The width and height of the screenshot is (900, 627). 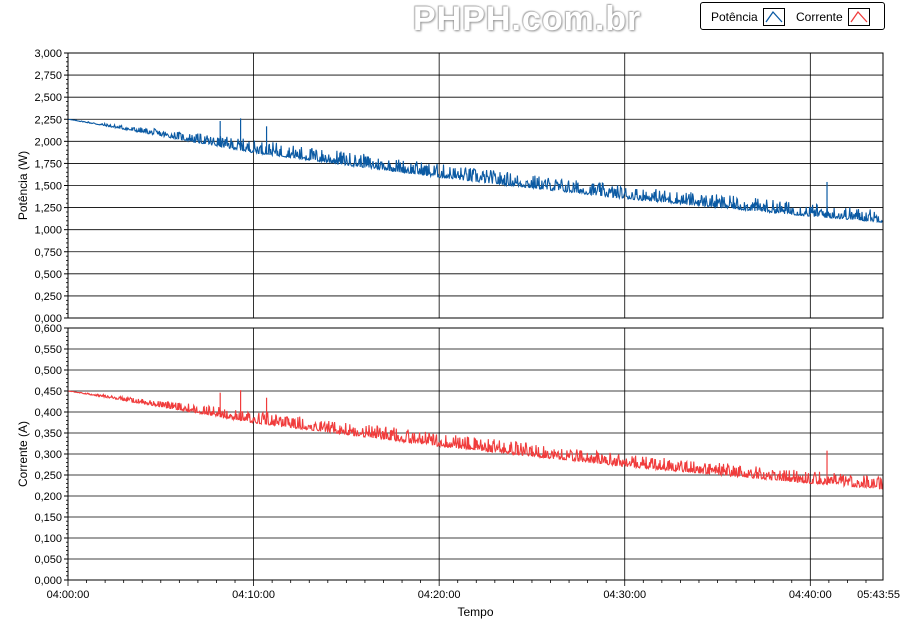 What do you see at coordinates (48, 76) in the screenshot?
I see `potencia-ytick-label: 2,750` at bounding box center [48, 76].